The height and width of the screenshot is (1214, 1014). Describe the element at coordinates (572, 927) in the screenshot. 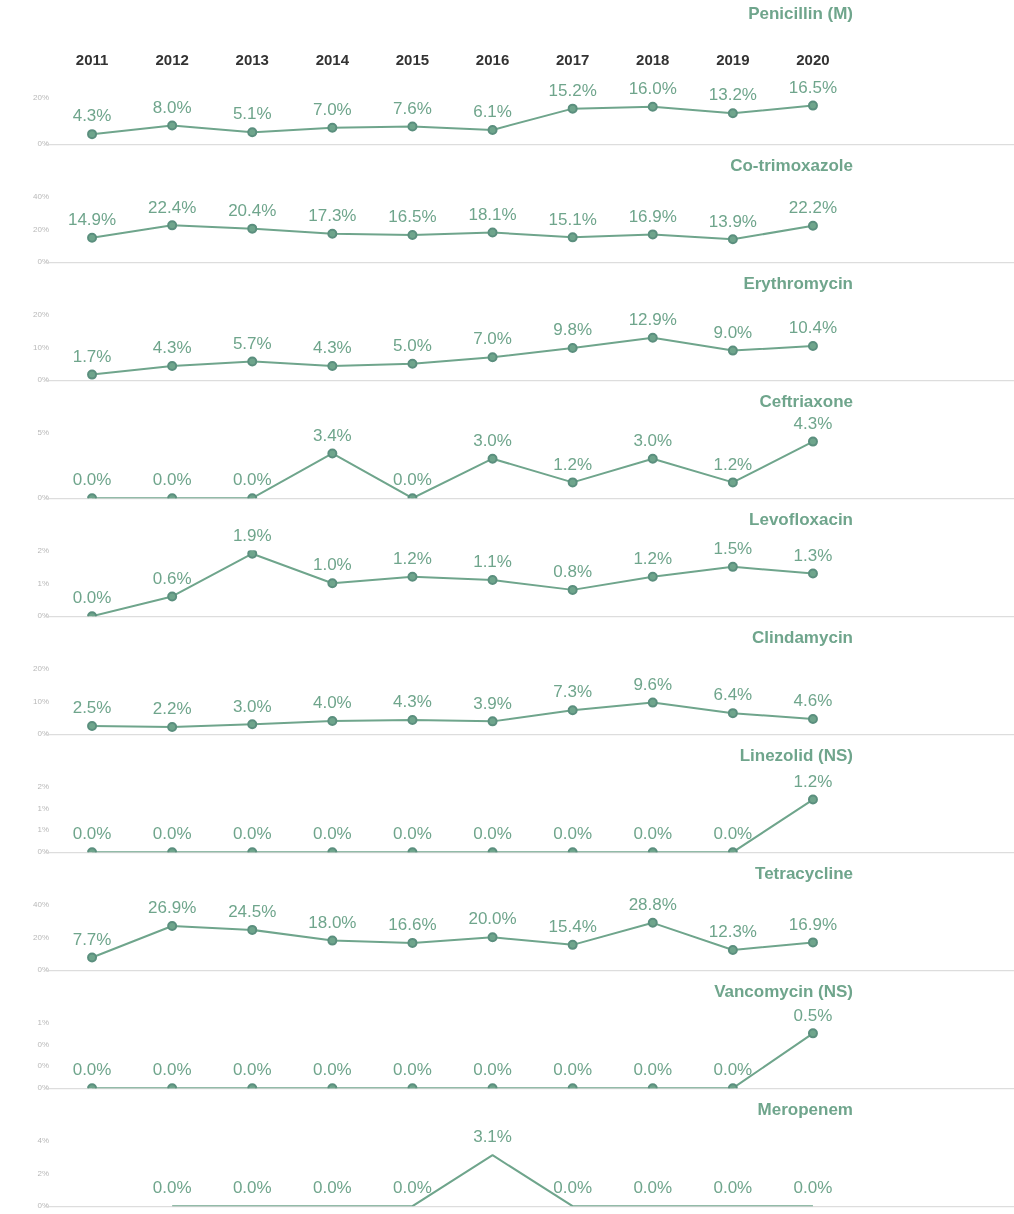

I see `data-label: 15.4%` at that location.